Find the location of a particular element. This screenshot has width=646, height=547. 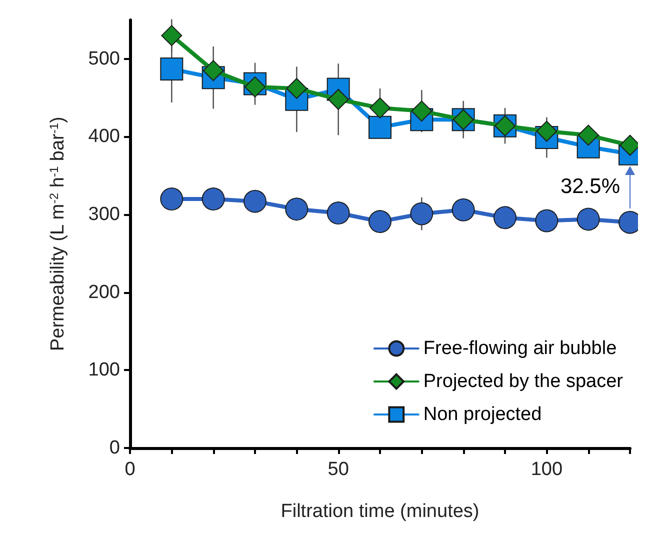

x-tick-label: 50 is located at coordinates (338, 469).